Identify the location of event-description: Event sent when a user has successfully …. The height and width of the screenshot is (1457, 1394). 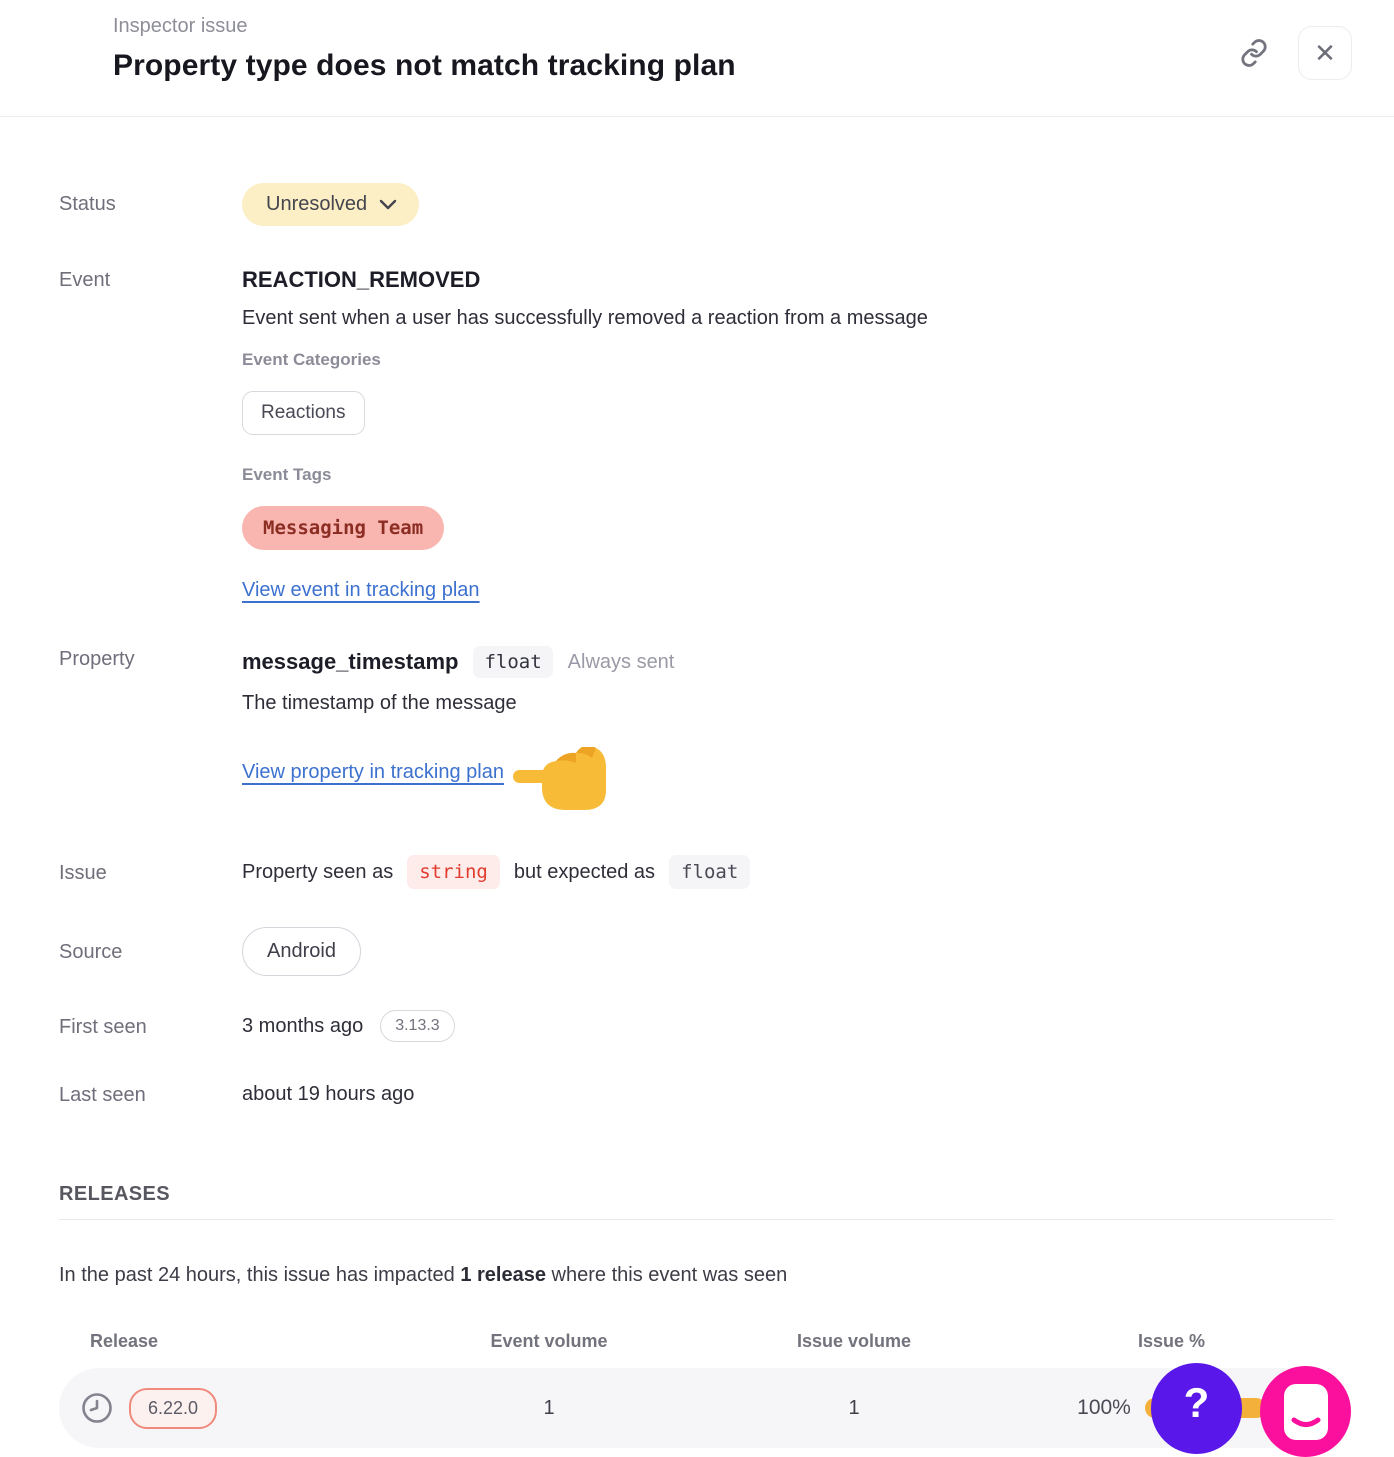
(585, 318).